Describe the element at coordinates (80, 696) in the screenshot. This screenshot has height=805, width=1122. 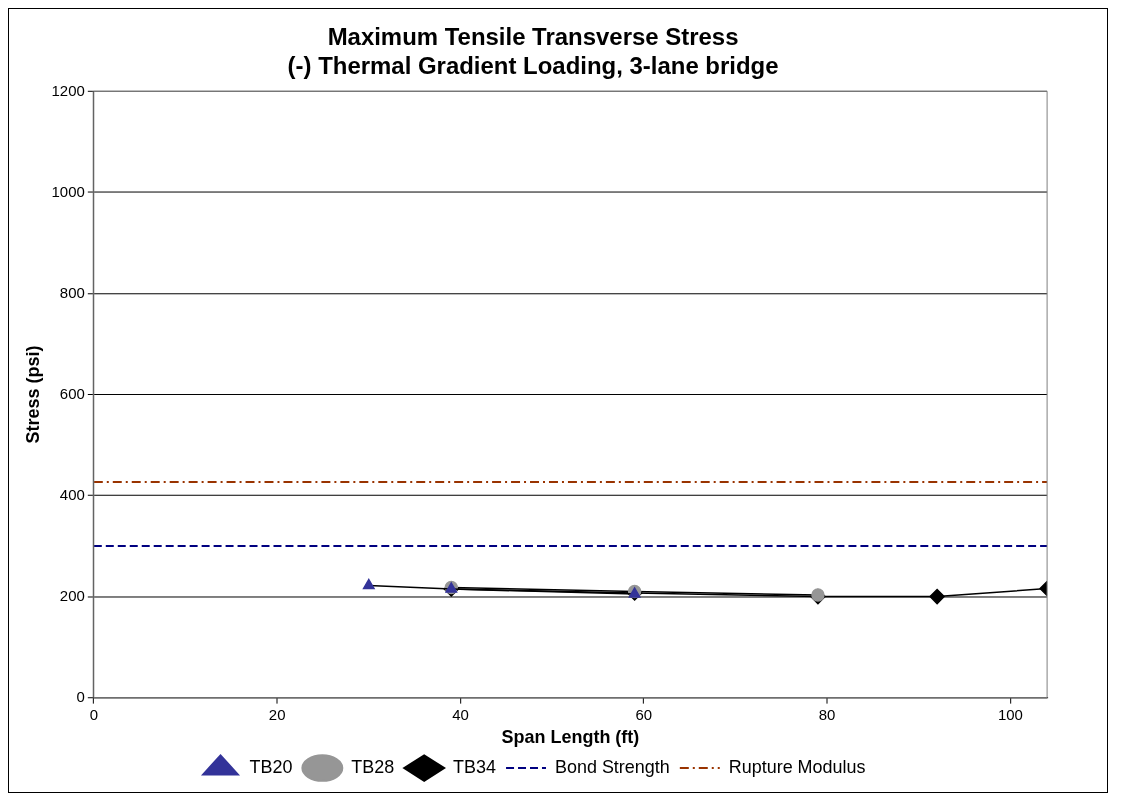
I see `y-tick-label: 0` at that location.